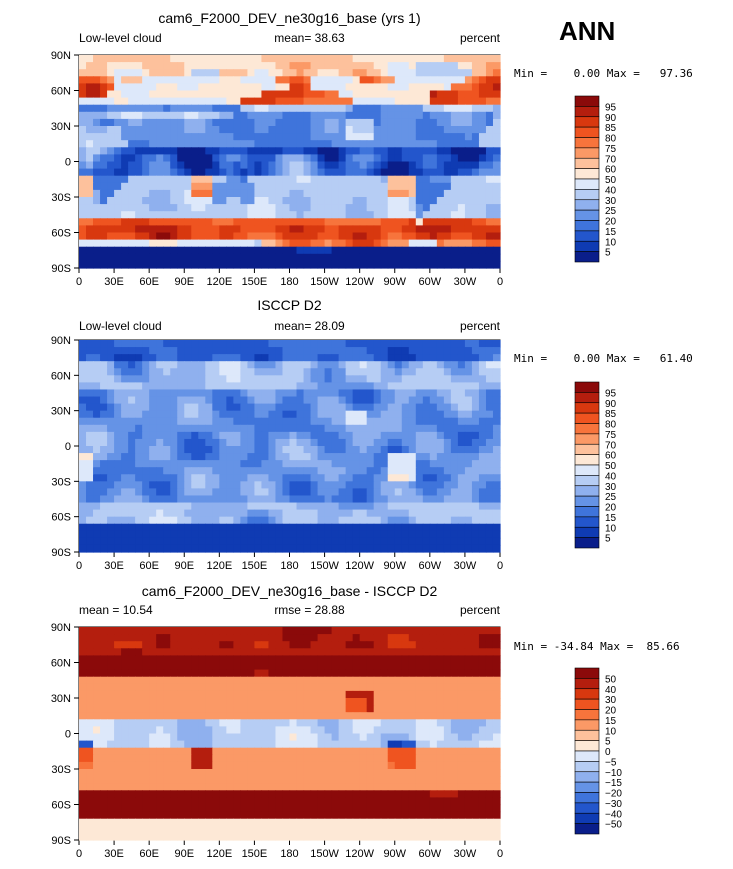 The width and height of the screenshot is (733, 869). I want to click on colorbar-label-2-13: 10, so click(611, 528).